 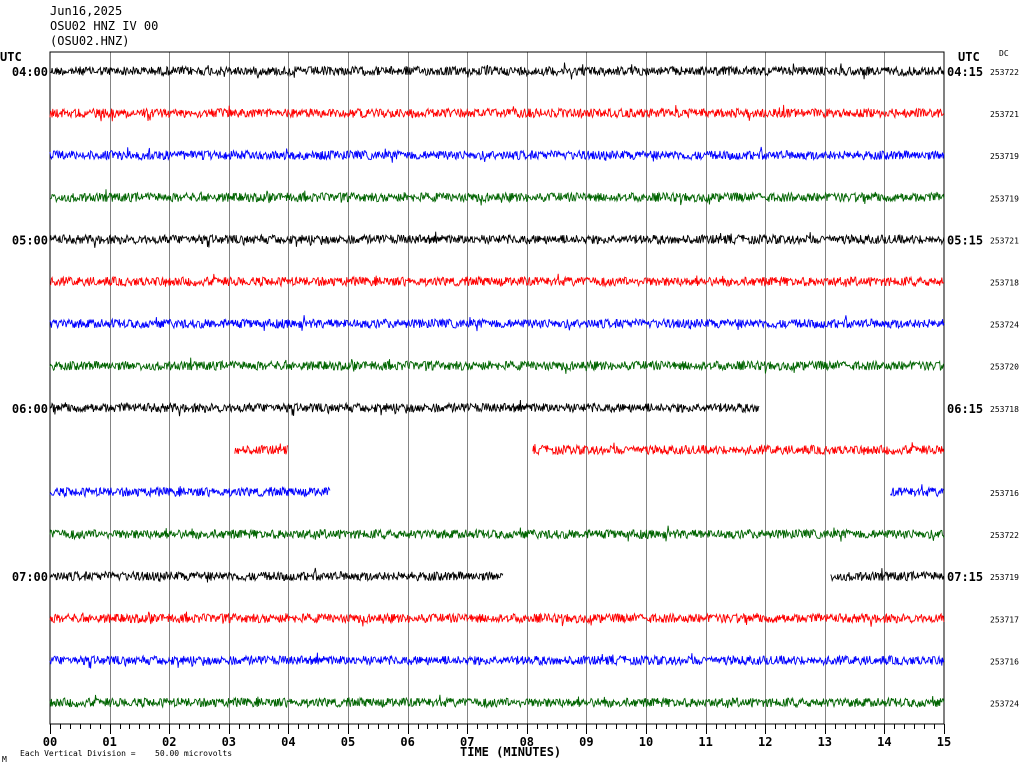 I want to click on time-label-right: 04:15, so click(x=965, y=72).